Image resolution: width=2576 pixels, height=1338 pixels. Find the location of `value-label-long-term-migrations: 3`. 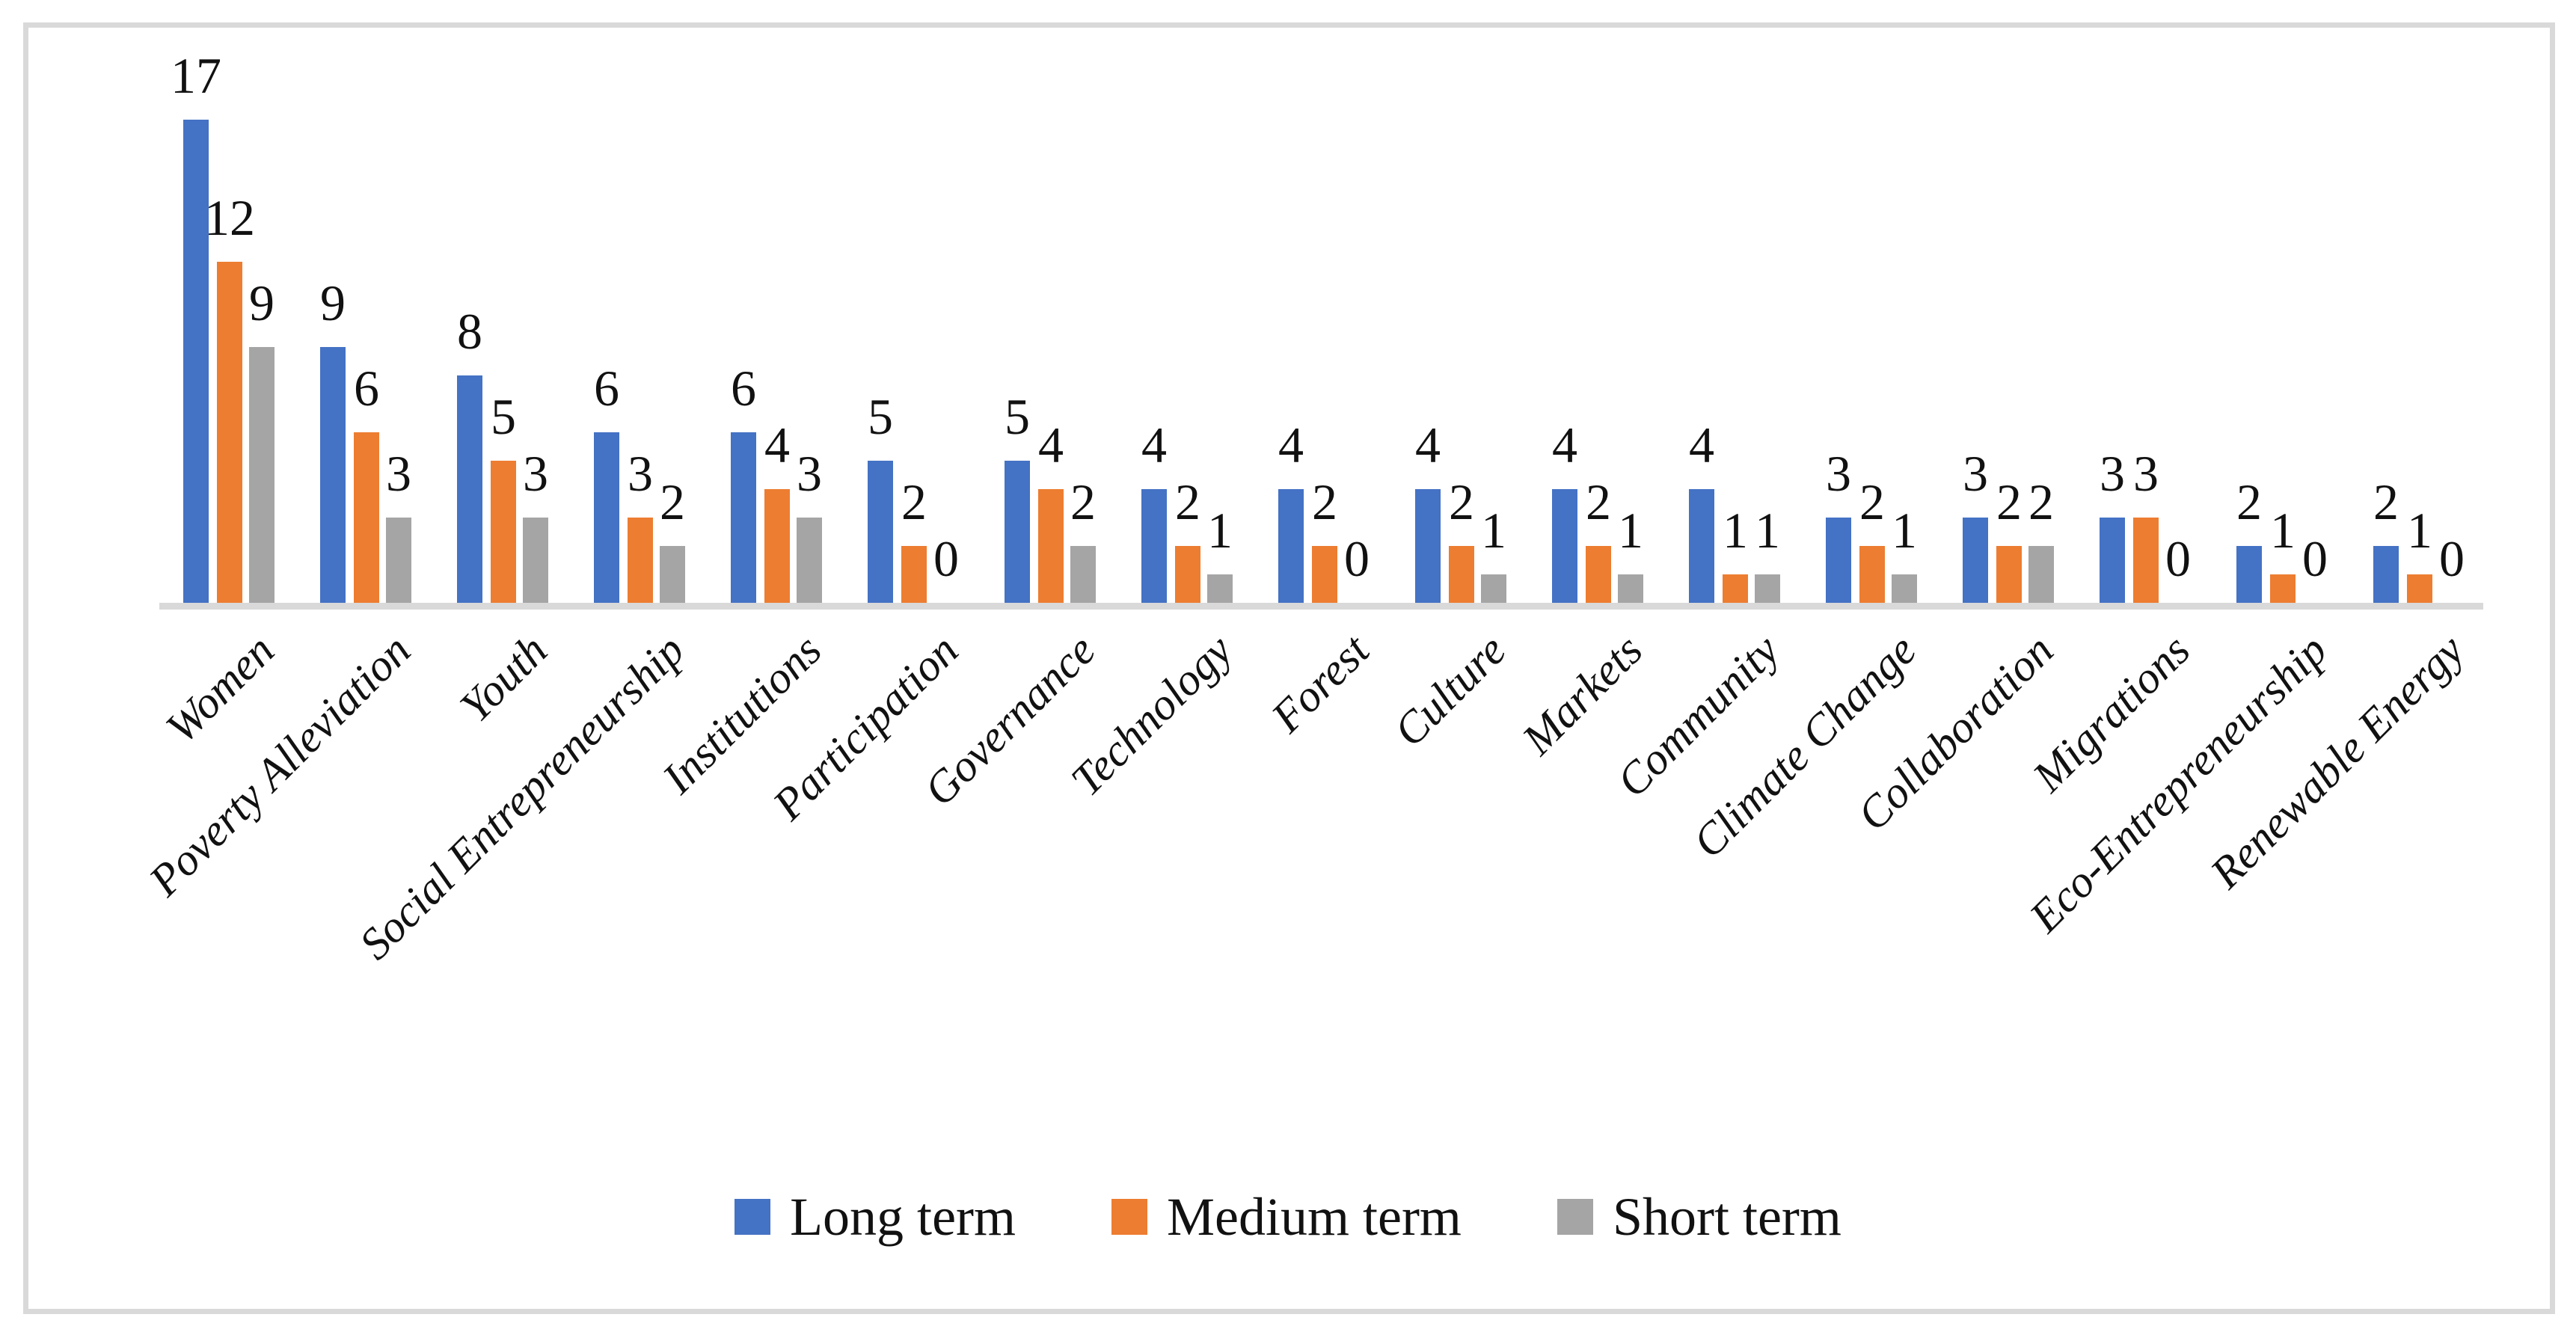

value-label-long-term-migrations: 3 is located at coordinates (2112, 473).